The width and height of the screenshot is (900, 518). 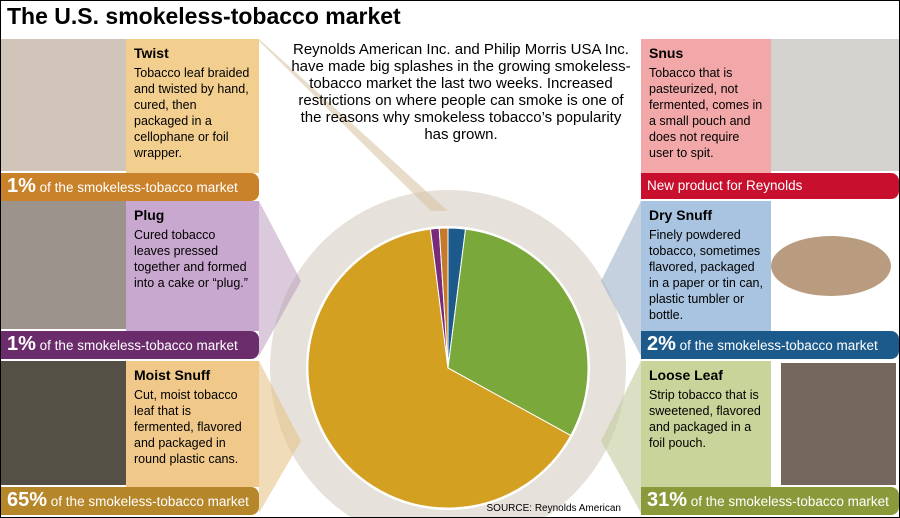 I want to click on note-text: New product for Reynolds, so click(x=725, y=185).